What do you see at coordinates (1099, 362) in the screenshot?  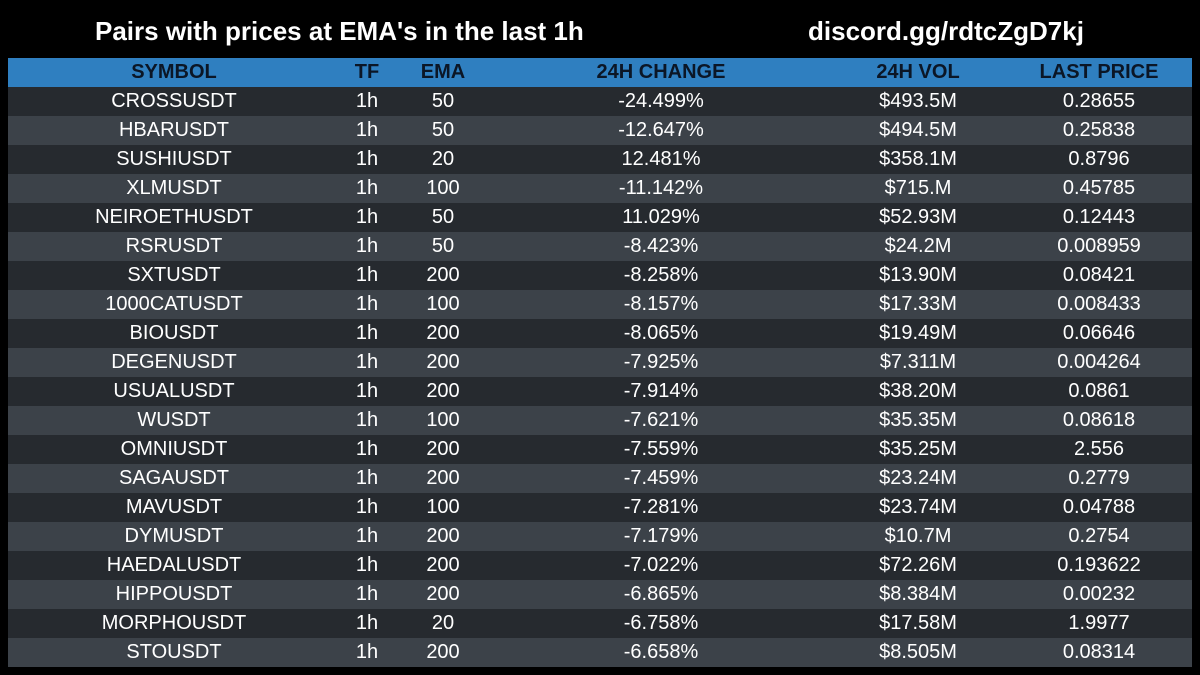 I see `price-cell: 0.004264` at bounding box center [1099, 362].